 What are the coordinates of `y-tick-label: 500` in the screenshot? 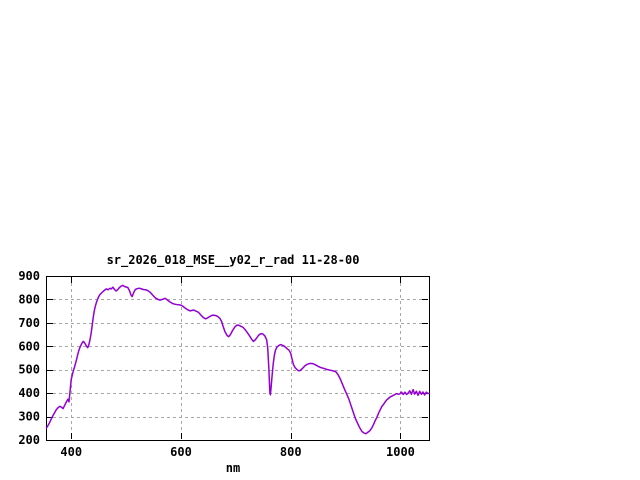 It's located at (29, 370).